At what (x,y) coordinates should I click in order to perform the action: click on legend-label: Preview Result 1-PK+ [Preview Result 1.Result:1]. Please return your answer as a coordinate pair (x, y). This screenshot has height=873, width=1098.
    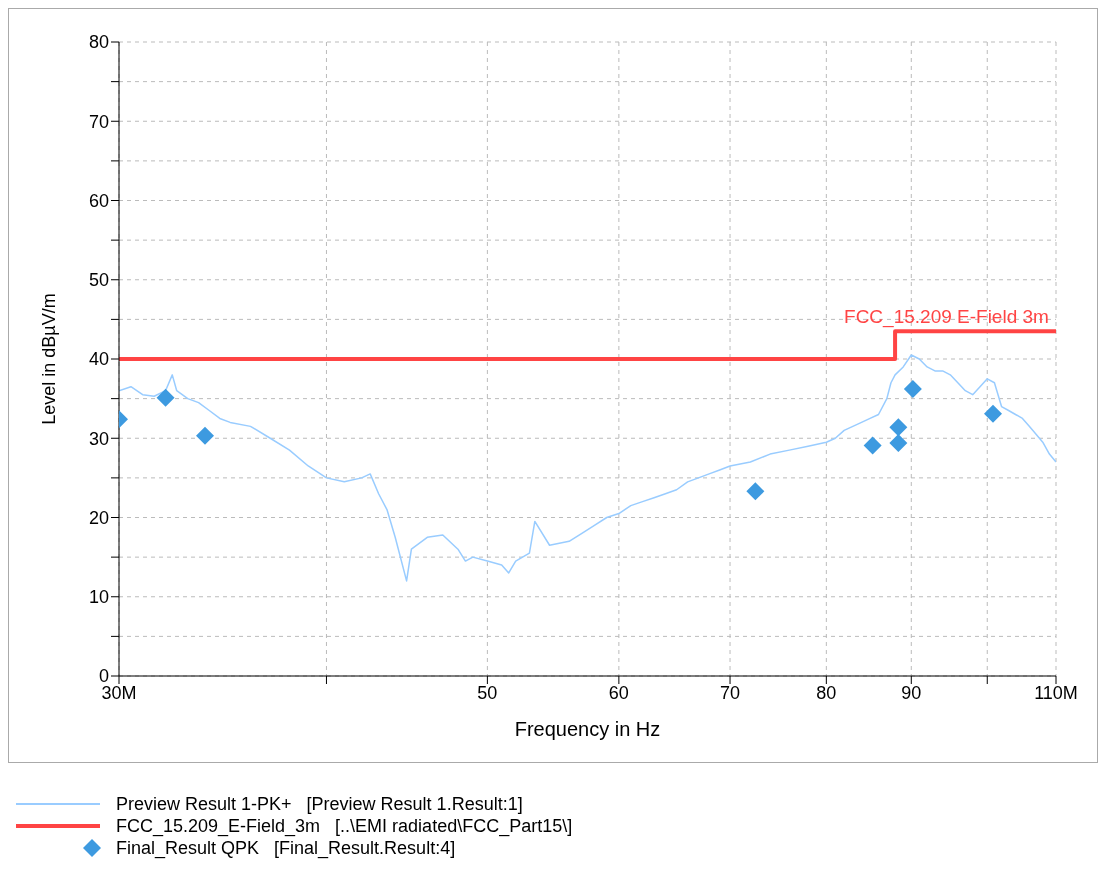
    Looking at the image, I should click on (319, 804).